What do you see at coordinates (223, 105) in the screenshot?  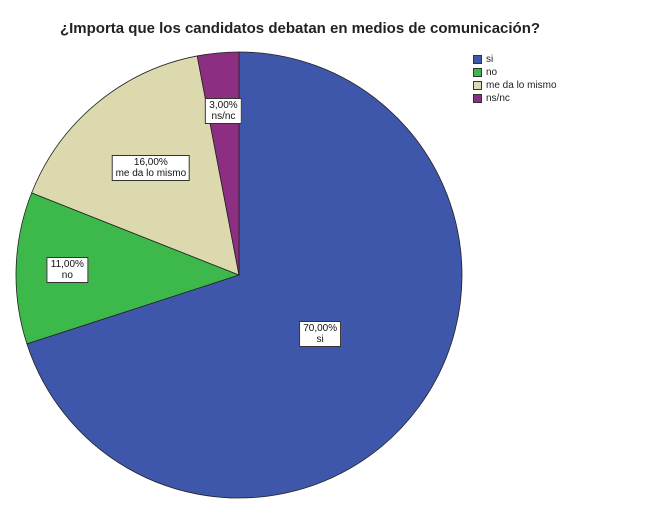 I see `slice-label-value: 3,00%` at bounding box center [223, 105].